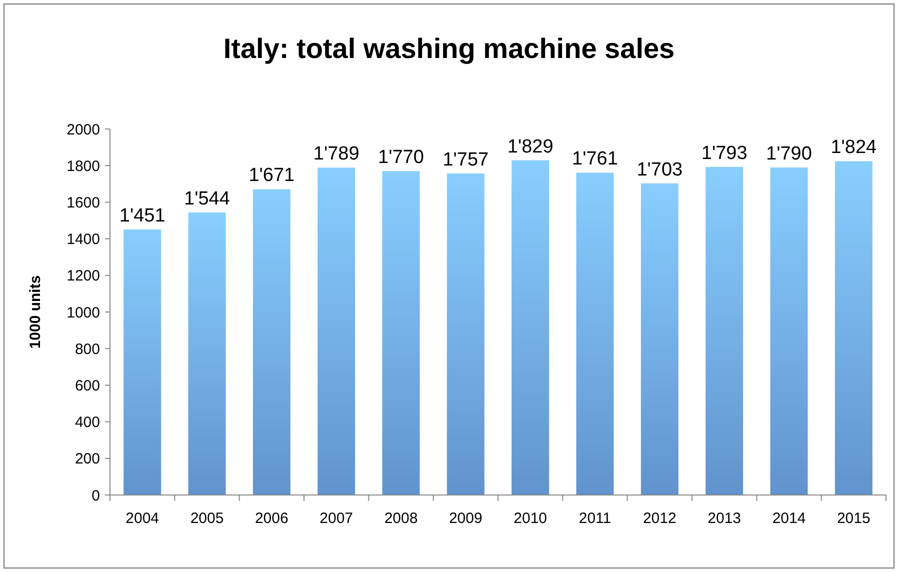 This screenshot has width=898, height=572. What do you see at coordinates (401, 518) in the screenshot?
I see `x-tick-label: 2008` at bounding box center [401, 518].